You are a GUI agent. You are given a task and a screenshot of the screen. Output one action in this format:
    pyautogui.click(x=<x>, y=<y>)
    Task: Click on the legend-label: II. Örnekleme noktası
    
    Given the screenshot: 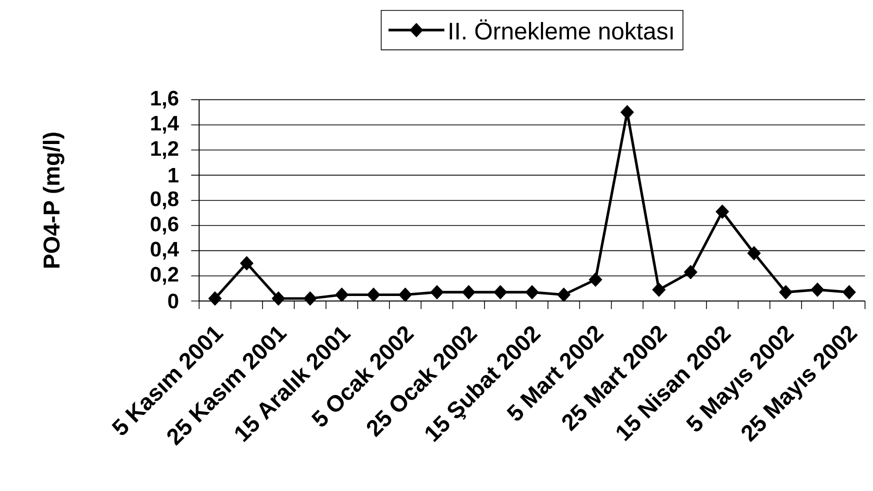 What is the action you would take?
    pyautogui.click(x=561, y=29)
    